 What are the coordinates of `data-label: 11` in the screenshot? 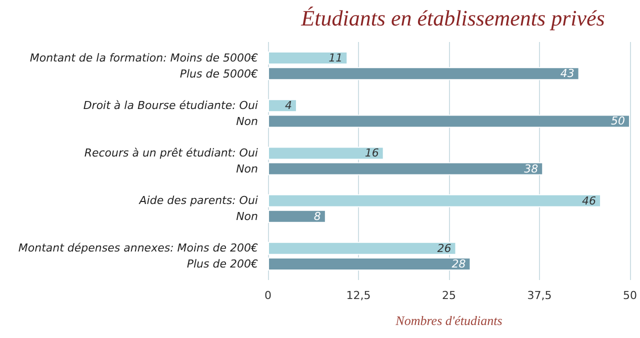 It's located at (335, 58).